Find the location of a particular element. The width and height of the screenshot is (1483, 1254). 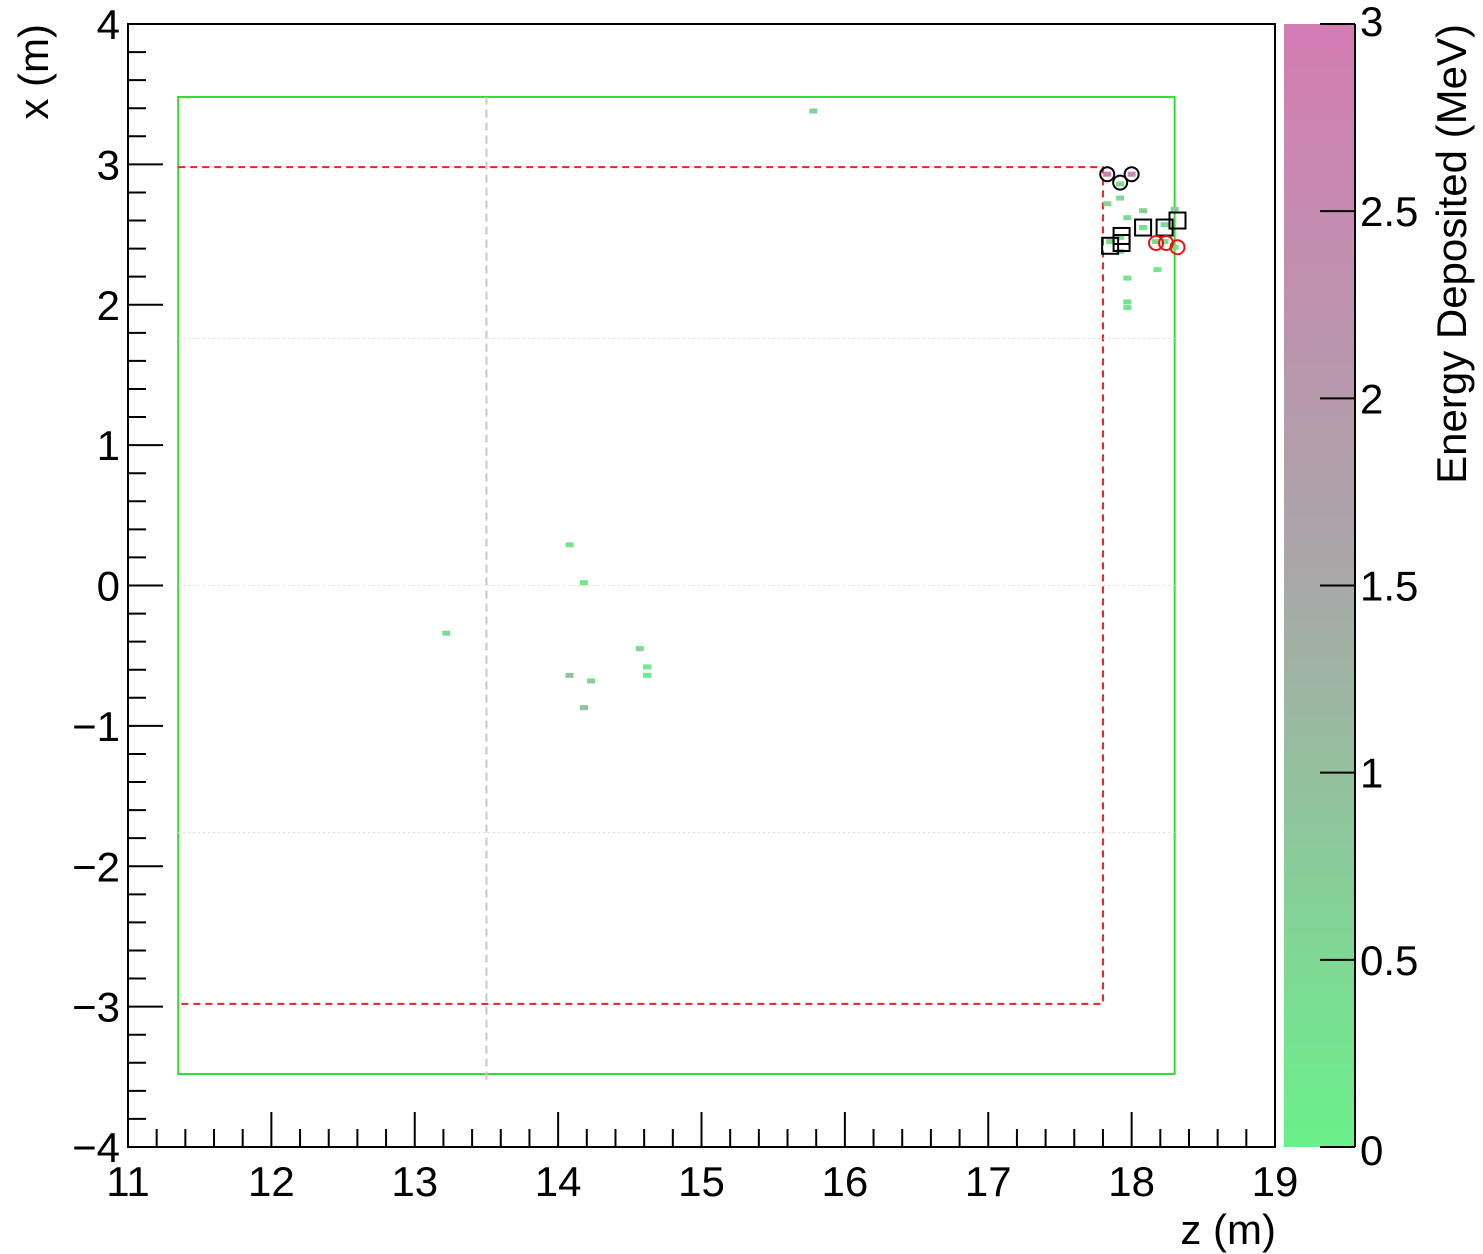

x-axis-label: z (m) is located at coordinates (1228, 1229).